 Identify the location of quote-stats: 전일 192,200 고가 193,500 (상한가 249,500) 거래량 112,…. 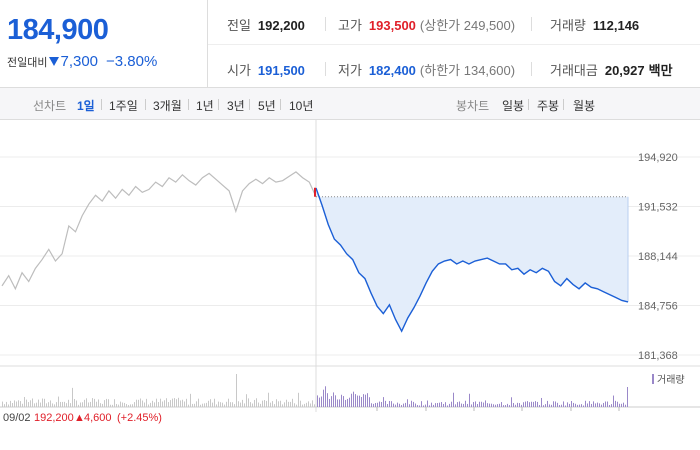
(454, 44).